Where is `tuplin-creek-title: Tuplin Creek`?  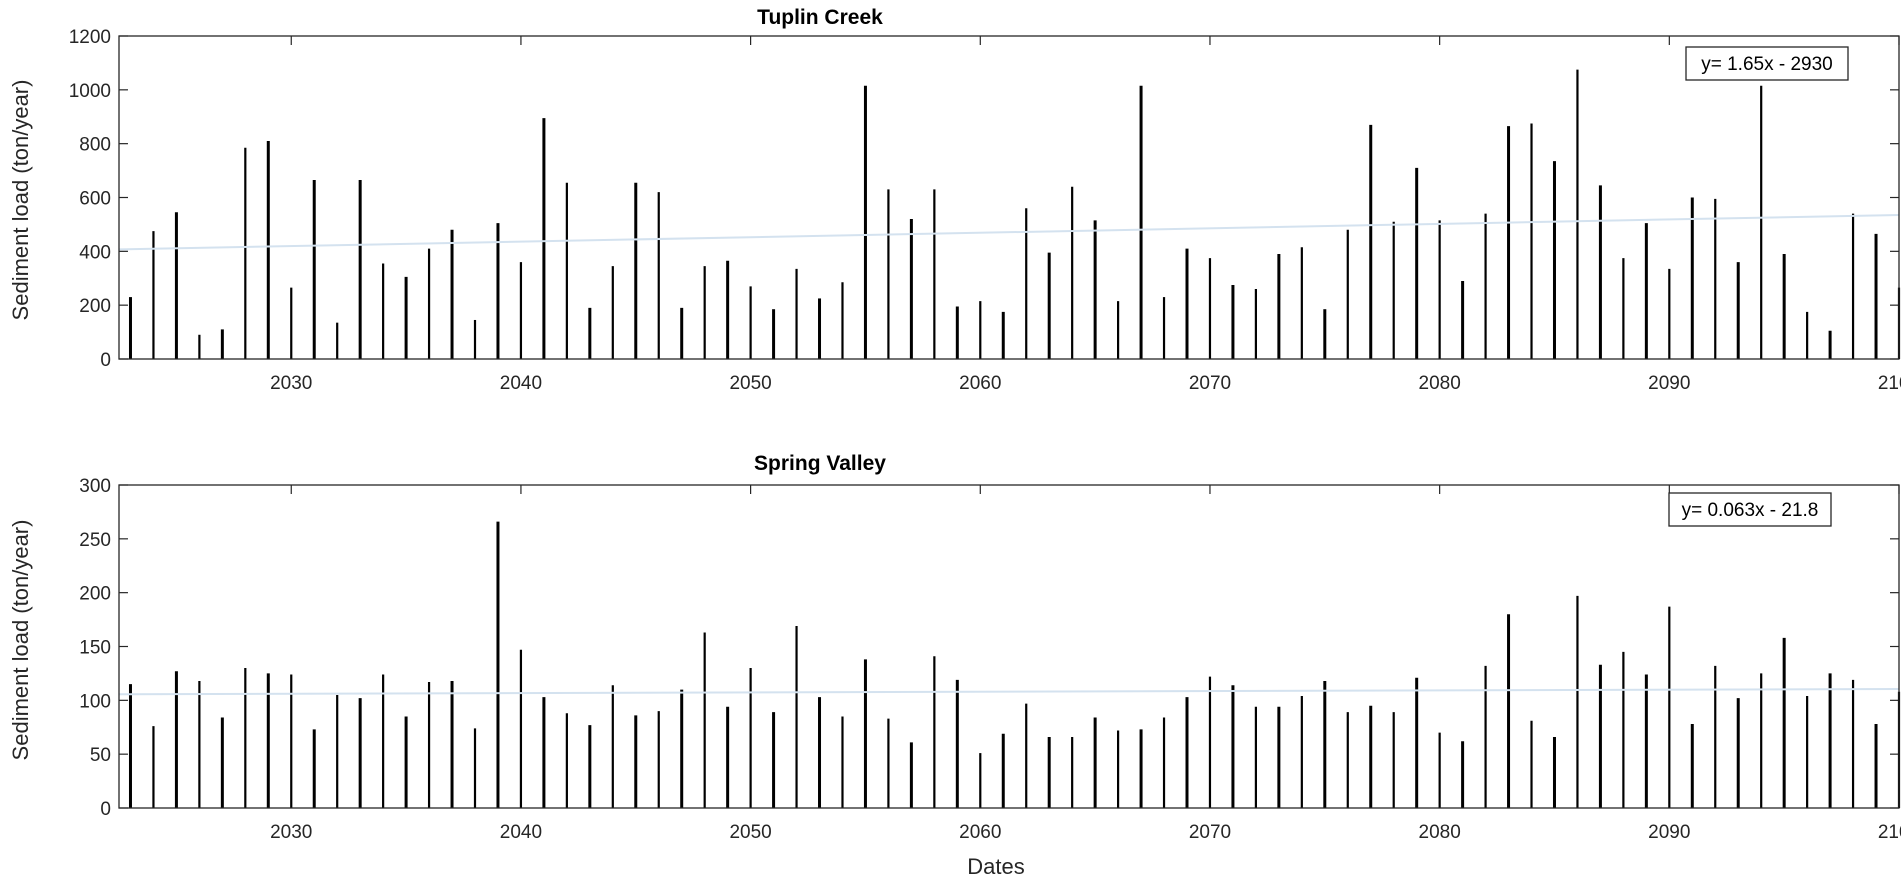
tuplin-creek-title: Tuplin Creek is located at coordinates (820, 17).